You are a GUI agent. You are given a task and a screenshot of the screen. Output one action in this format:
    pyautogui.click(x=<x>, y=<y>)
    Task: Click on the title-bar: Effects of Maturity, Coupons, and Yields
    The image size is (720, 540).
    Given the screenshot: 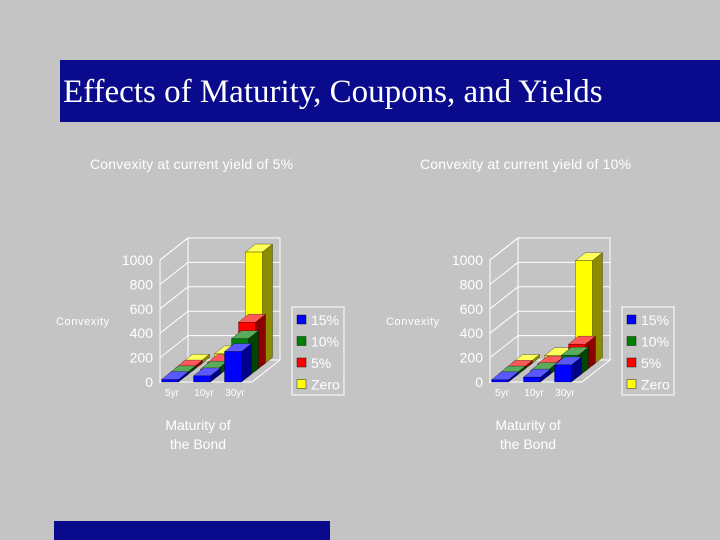 What is the action you would take?
    pyautogui.click(x=390, y=91)
    